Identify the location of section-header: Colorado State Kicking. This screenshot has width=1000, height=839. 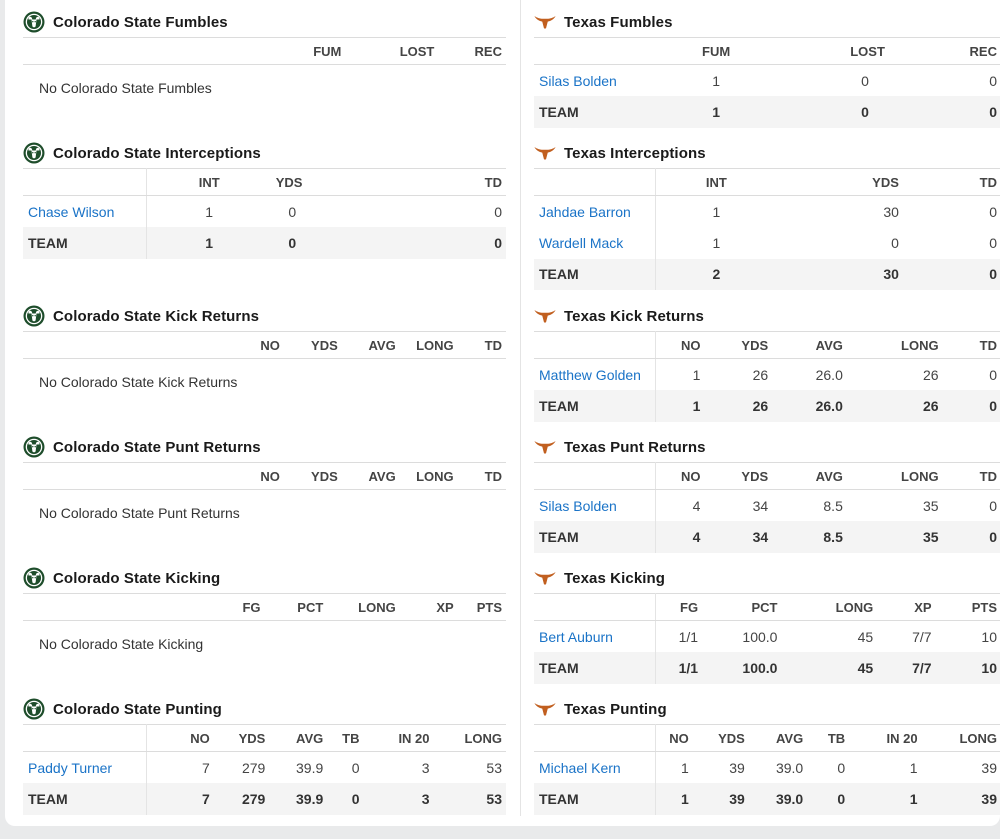
(264, 578).